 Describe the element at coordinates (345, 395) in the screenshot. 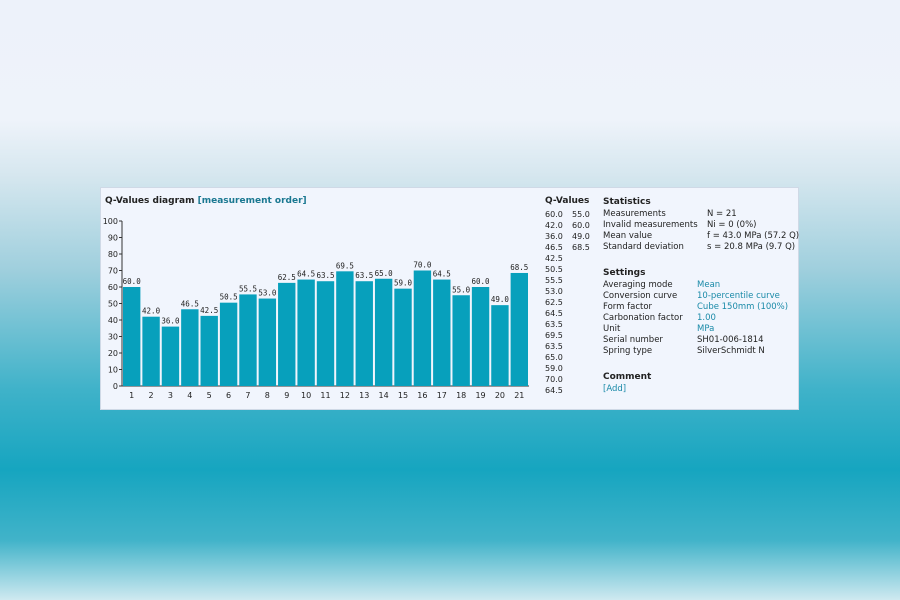

I see `x-tick-label: 12` at that location.